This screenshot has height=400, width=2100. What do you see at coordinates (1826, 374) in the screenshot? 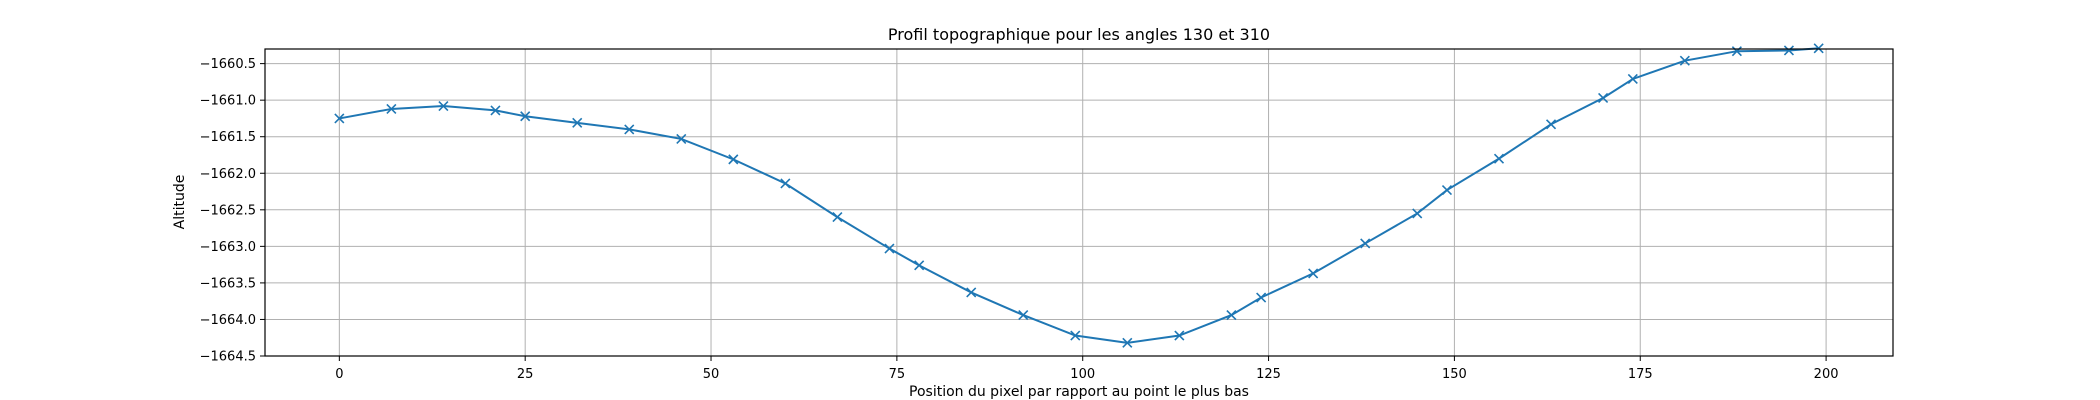
I see `x-tick-label: 200` at bounding box center [1826, 374].